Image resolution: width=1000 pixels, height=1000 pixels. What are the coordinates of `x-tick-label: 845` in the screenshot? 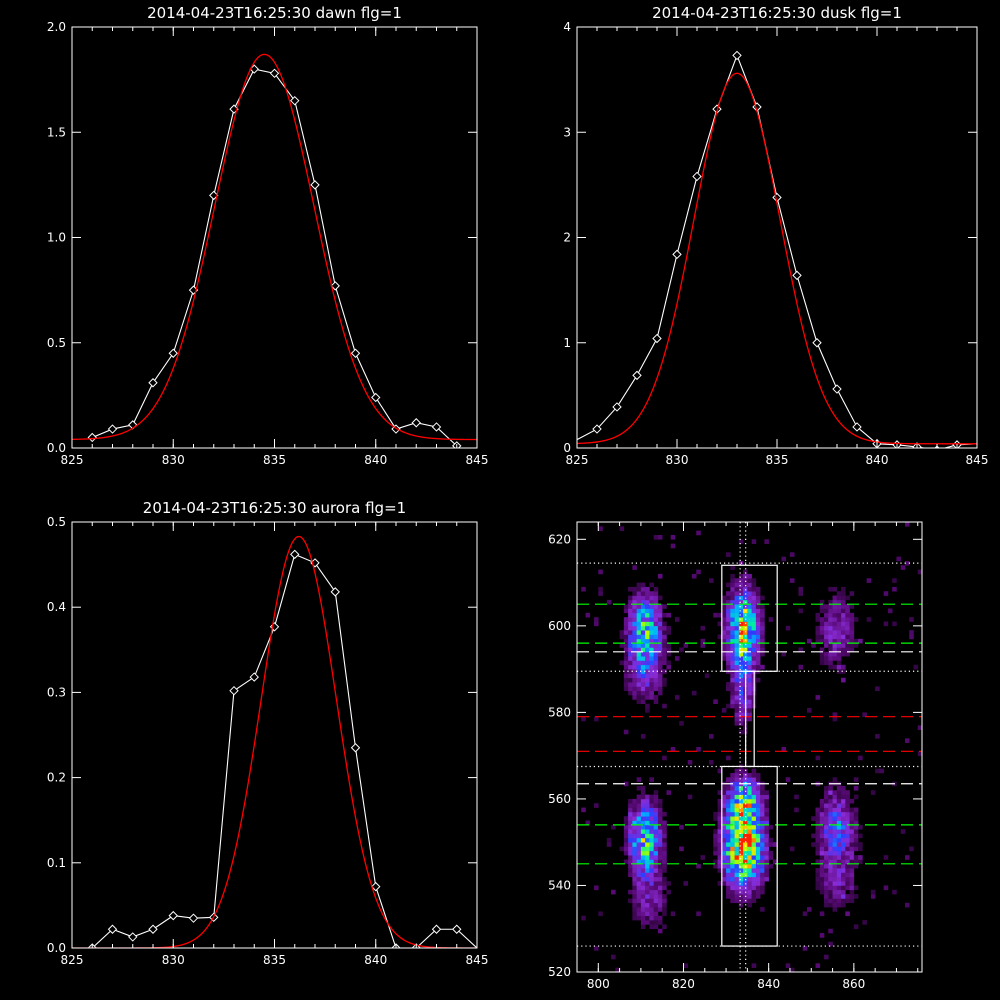 It's located at (977, 460).